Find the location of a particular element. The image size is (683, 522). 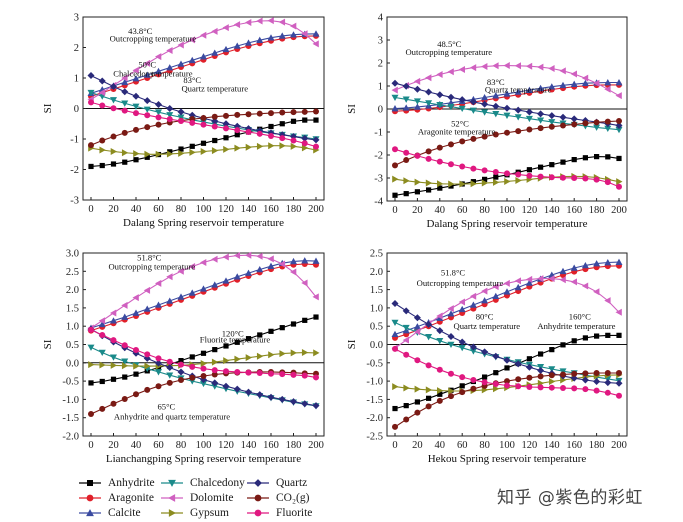

x-tick-label: 180 is located at coordinates (294, 209).